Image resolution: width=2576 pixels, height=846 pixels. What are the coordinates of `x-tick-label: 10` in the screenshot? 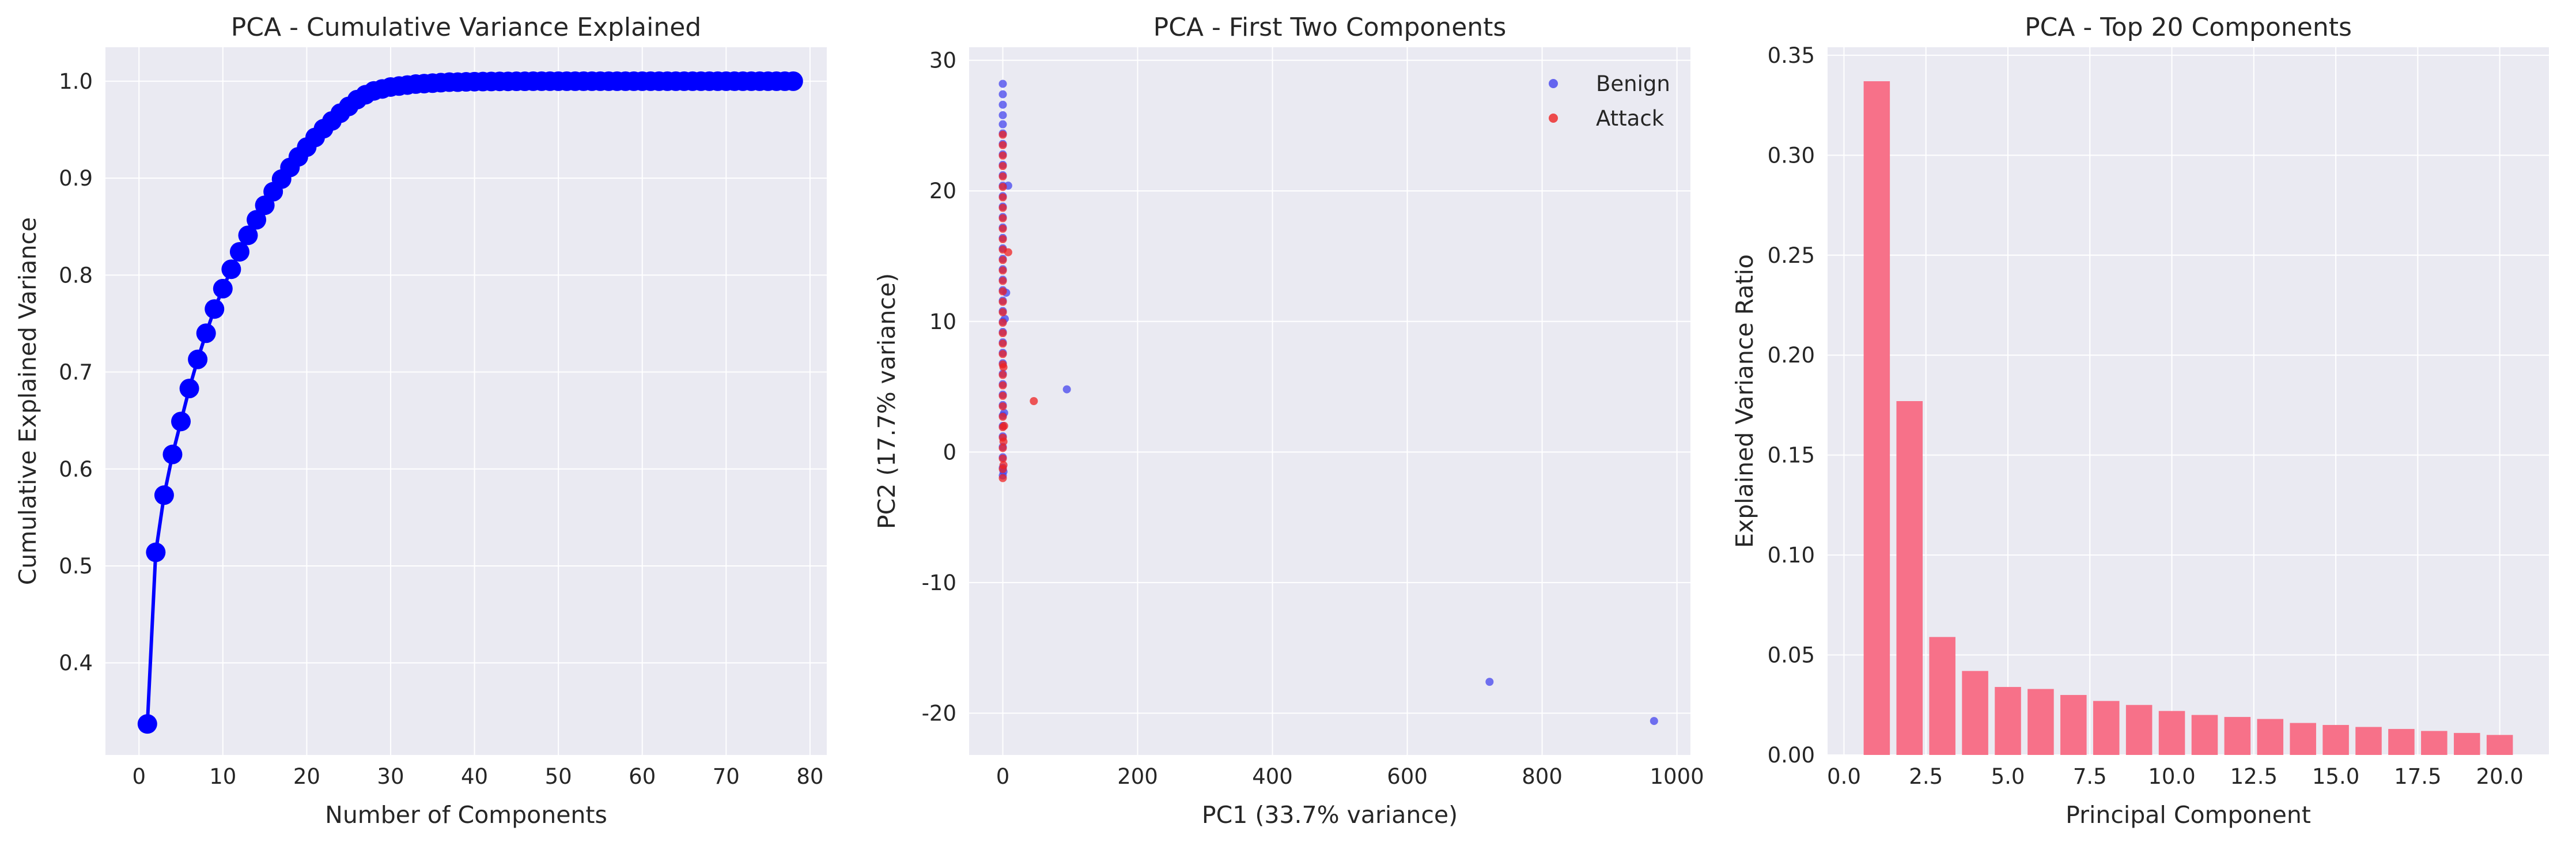 It's located at (222, 777).